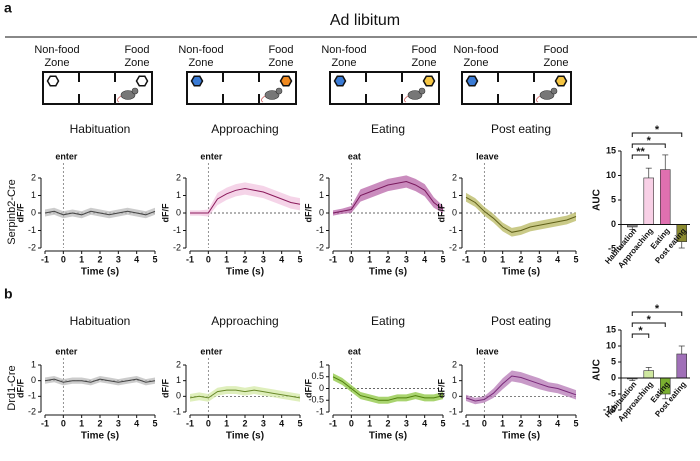  I want to click on event-label: leave, so click(487, 351).